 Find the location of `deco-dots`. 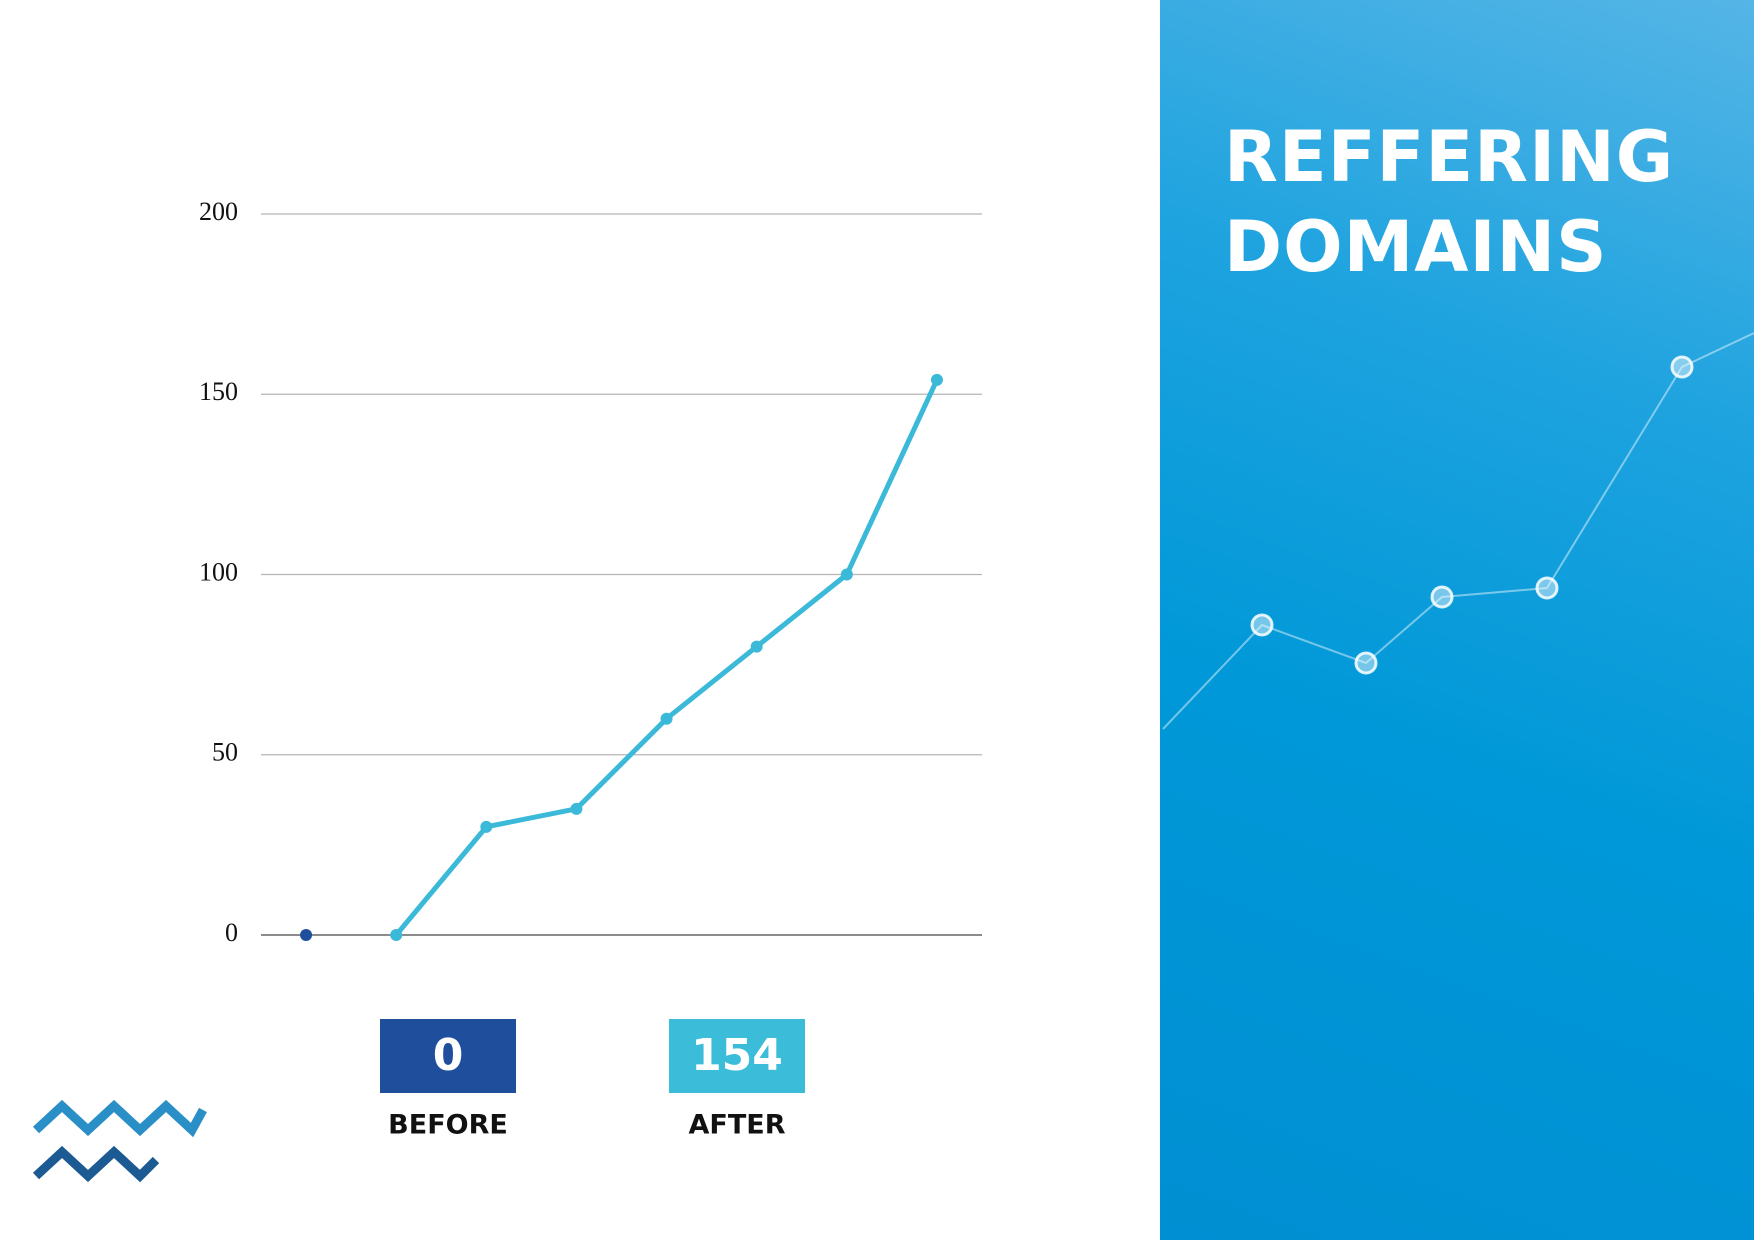

deco-dots is located at coordinates (1472, 515).